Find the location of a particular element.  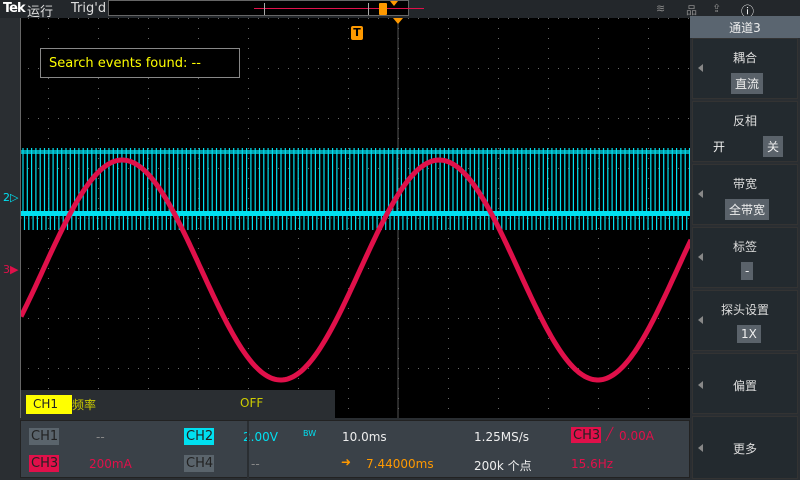

menu-coupling: 耦合 直流 is located at coordinates (745, 68).